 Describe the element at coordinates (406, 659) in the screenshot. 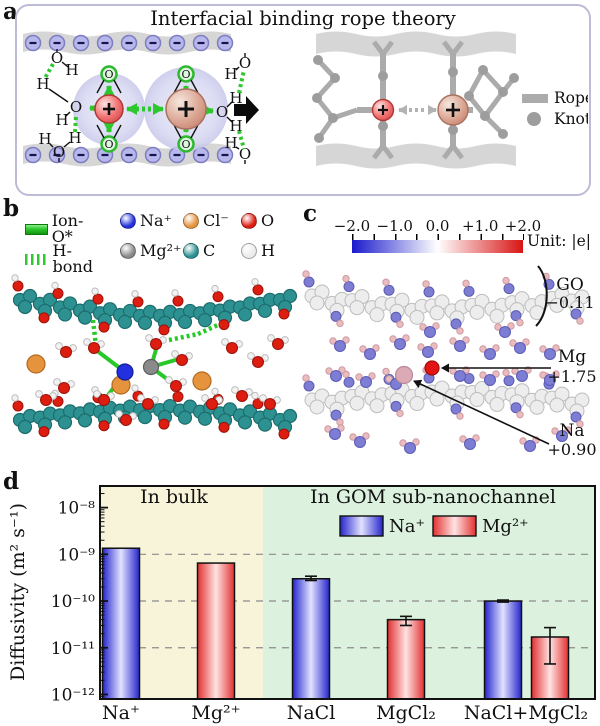

I see `bar-mgcl-mg` at that location.